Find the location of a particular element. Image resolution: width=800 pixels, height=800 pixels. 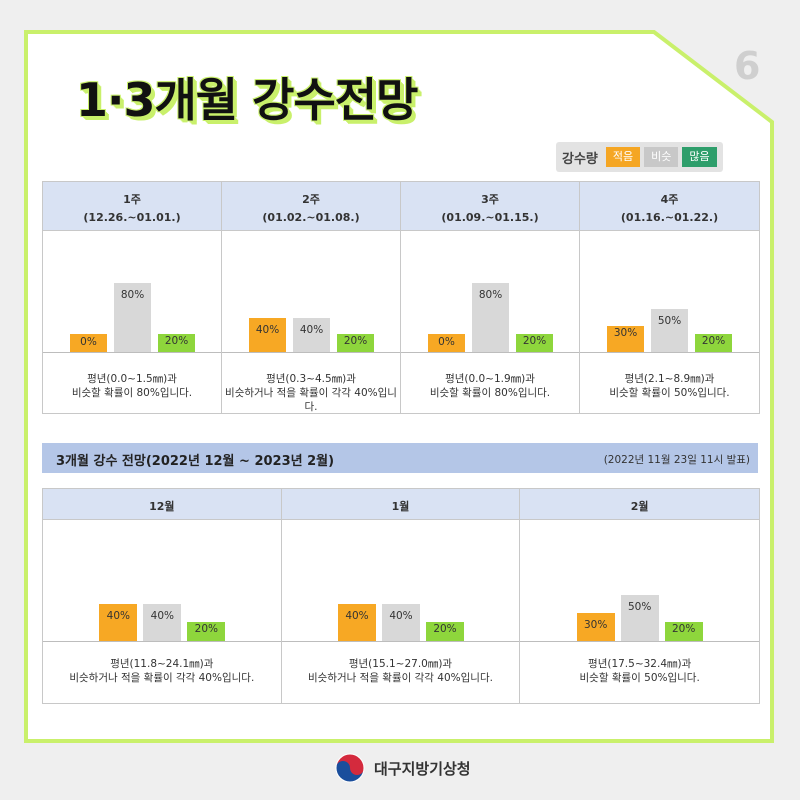

column-header: 4주 (01.16.~01.22.) is located at coordinates (669, 206).